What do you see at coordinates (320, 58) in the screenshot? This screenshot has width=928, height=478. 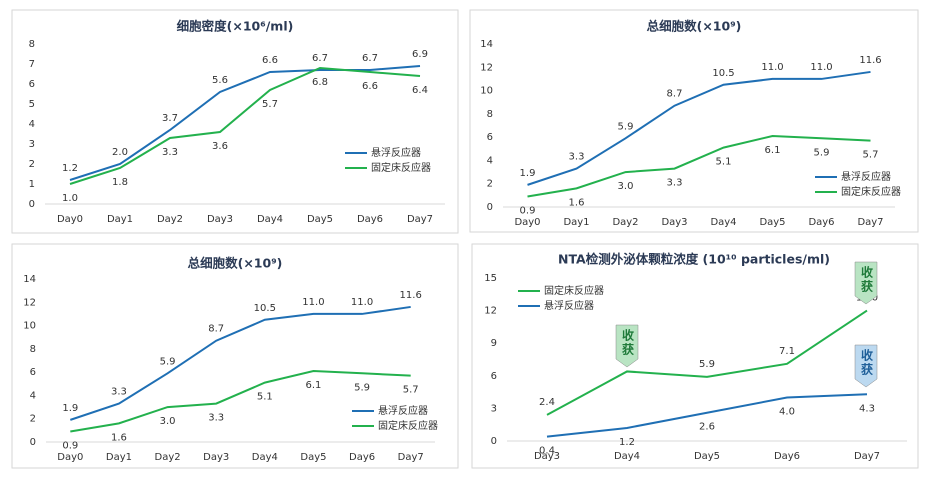 I see `data-label: 6.7` at bounding box center [320, 58].